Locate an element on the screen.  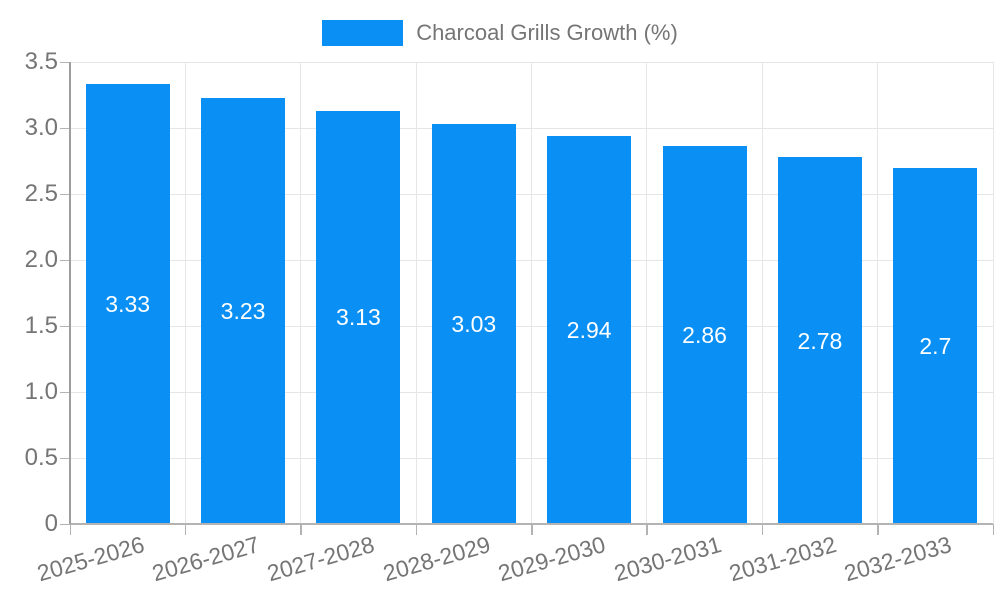
bar: 3.23 is located at coordinates (243, 310).